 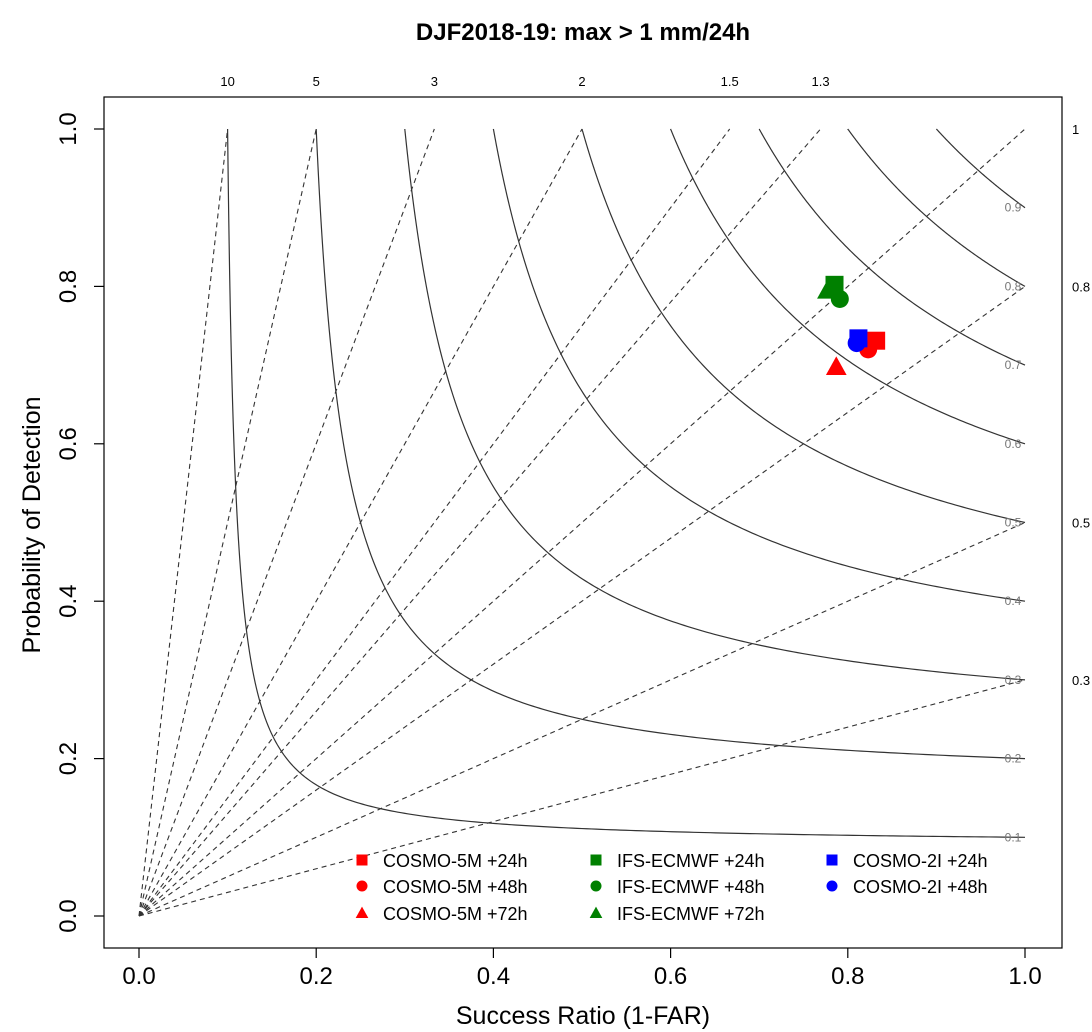 What do you see at coordinates (856, 343) in the screenshot?
I see `point-cosmo-2i-48h` at bounding box center [856, 343].